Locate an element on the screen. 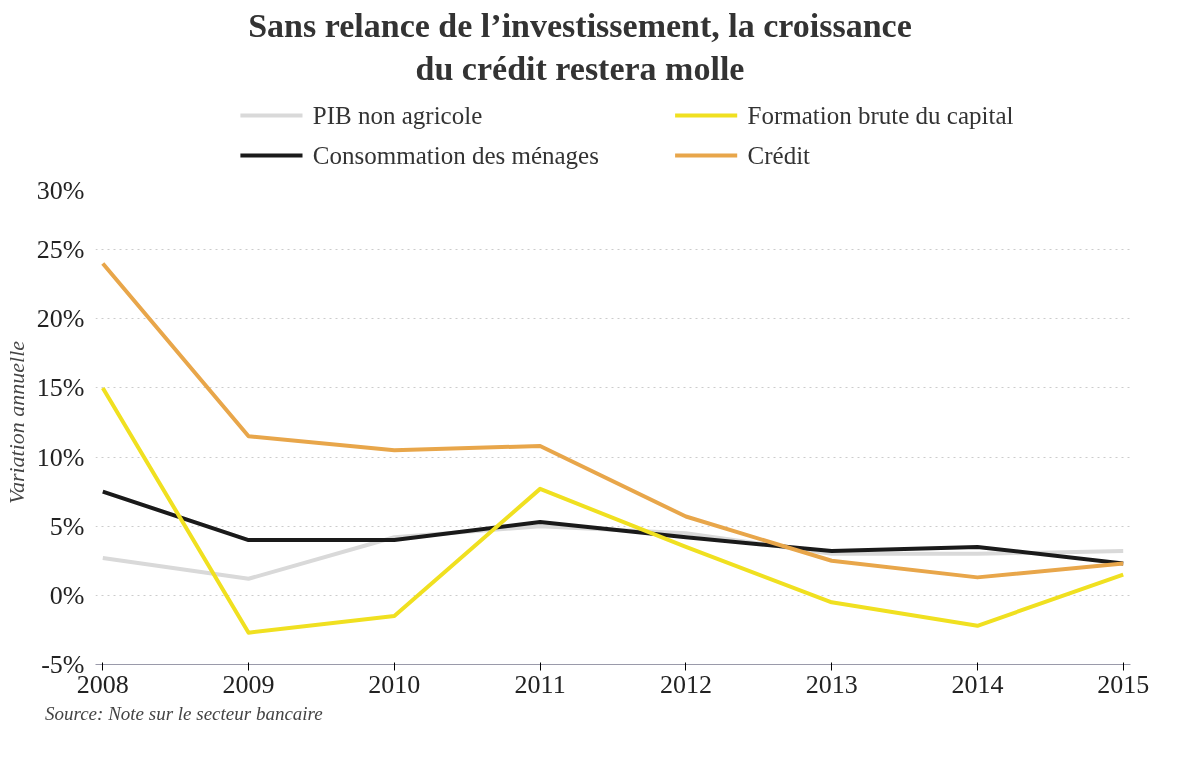 The width and height of the screenshot is (1187, 780). x-tick-label: 2015 is located at coordinates (1123, 684).